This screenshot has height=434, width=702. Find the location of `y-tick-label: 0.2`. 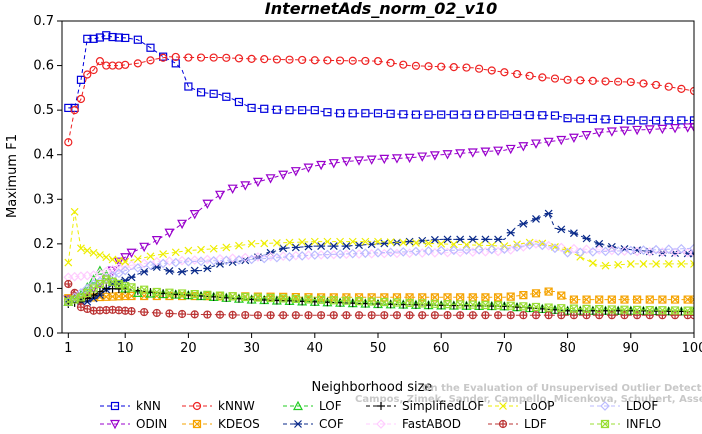

y-tick-label: 0.2 is located at coordinates (43, 244).